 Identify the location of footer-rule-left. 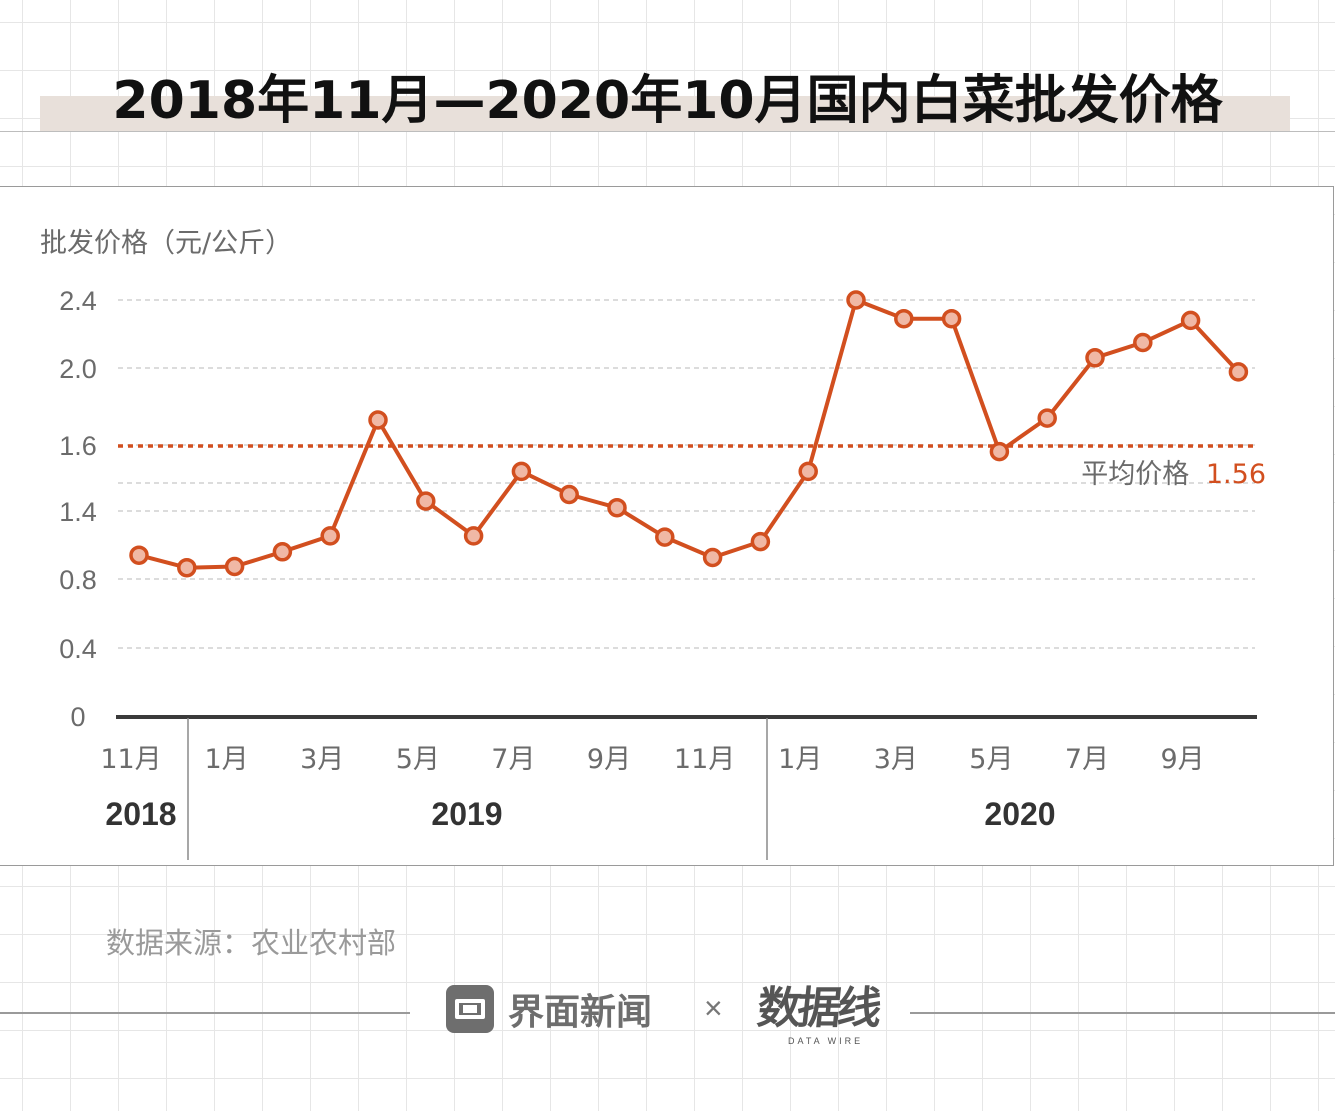
(205, 1013).